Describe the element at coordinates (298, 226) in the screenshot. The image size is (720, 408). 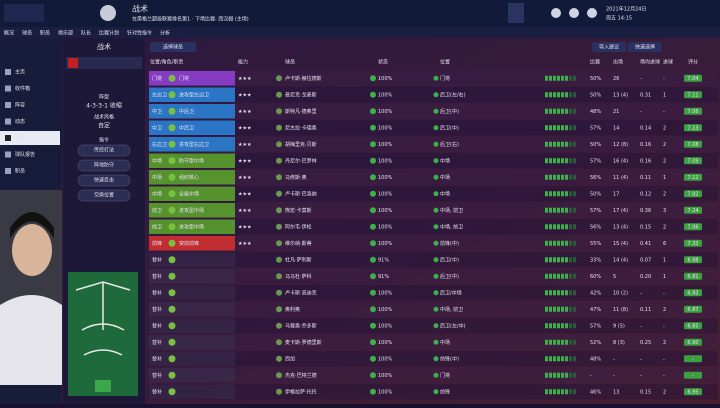
I see `player-name: 阿尔韦·伊松` at that location.